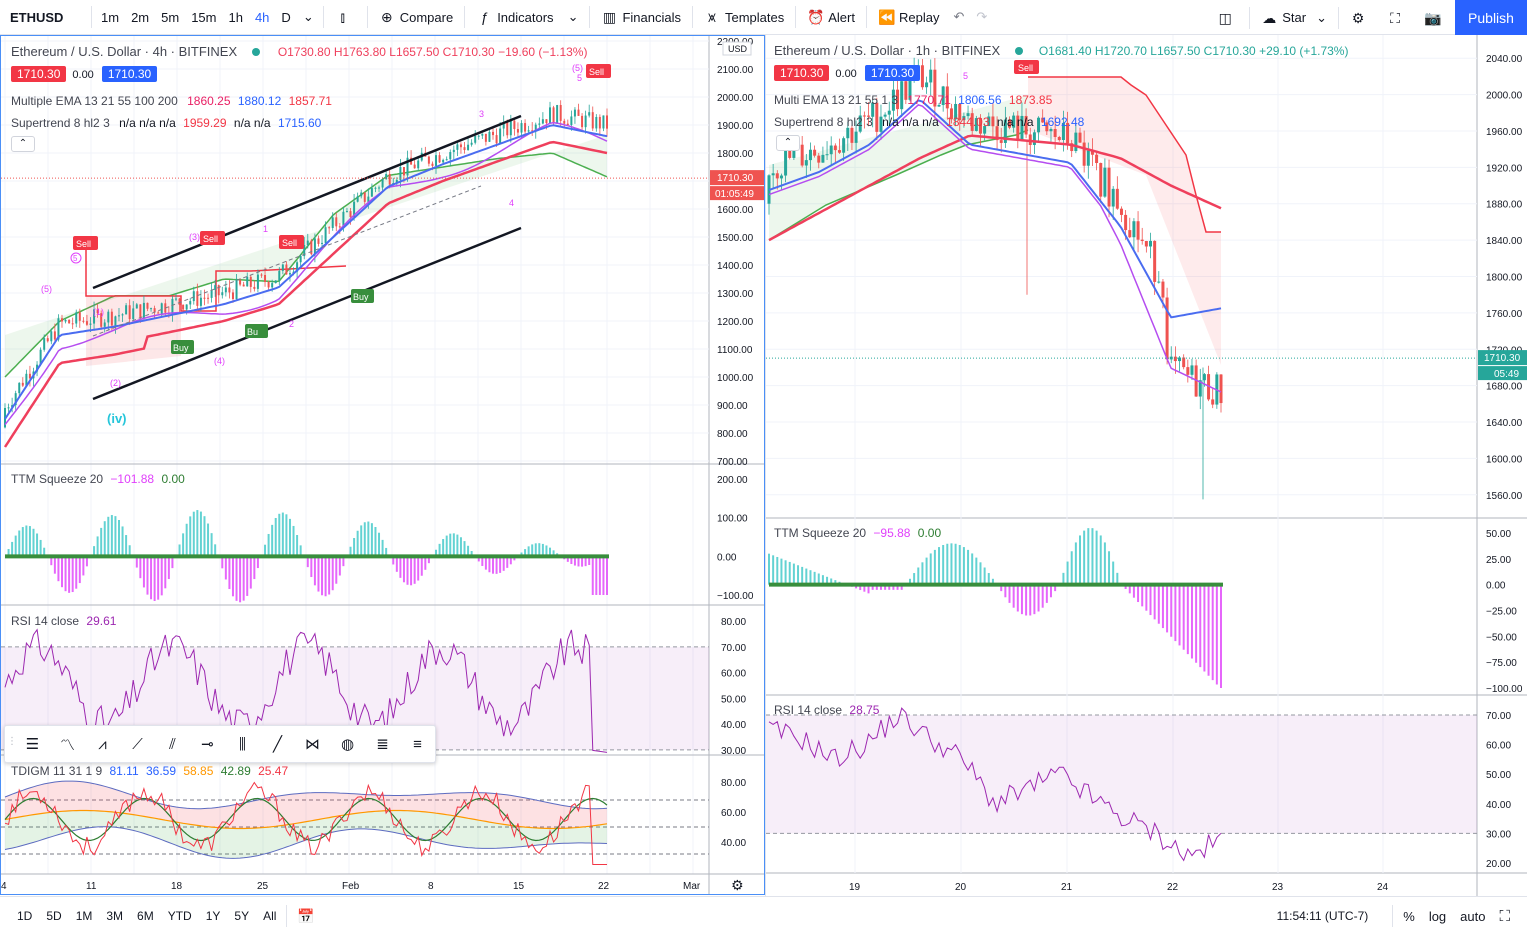 The width and height of the screenshot is (1527, 935). Describe the element at coordinates (262, 17) in the screenshot. I see `timeframe-4h: 4h` at that location.